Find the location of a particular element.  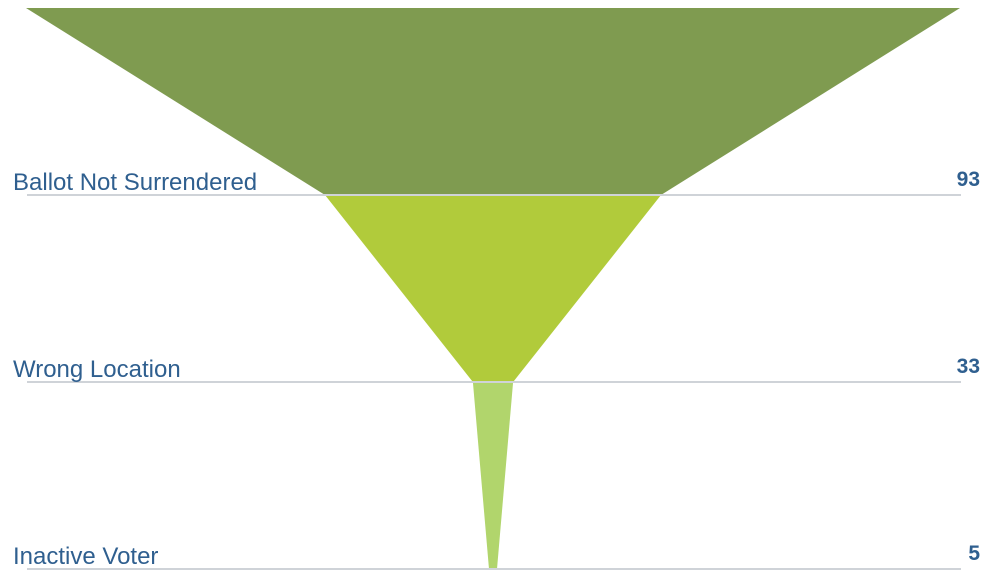

stage-label-2: Wrong Location is located at coordinates (97, 369).